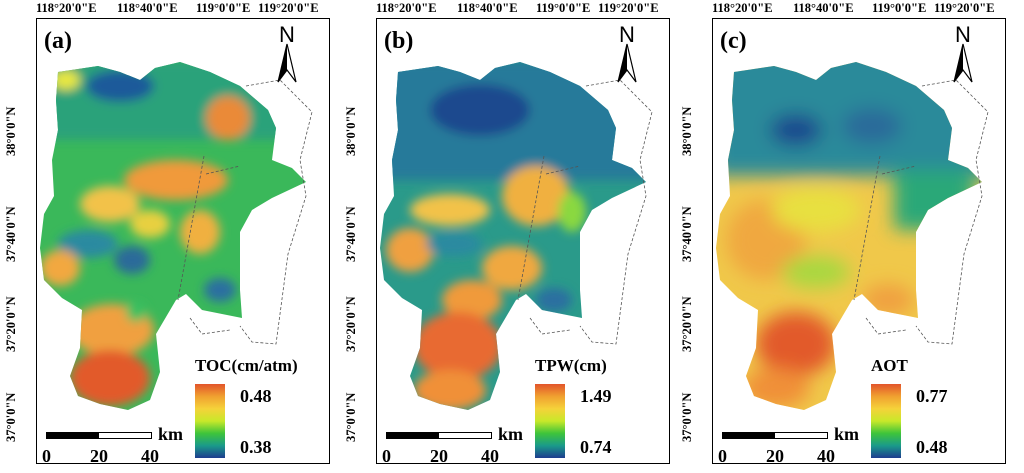  What do you see at coordinates (932, 396) in the screenshot?
I see `legend-max: 0.77` at bounding box center [932, 396].